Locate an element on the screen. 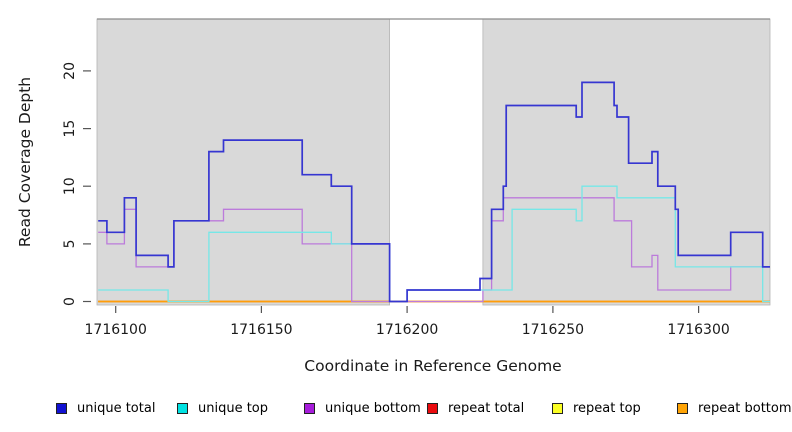 This screenshot has height=432, width=792. legend-item-repeat-top: repeat top is located at coordinates (596, 408).